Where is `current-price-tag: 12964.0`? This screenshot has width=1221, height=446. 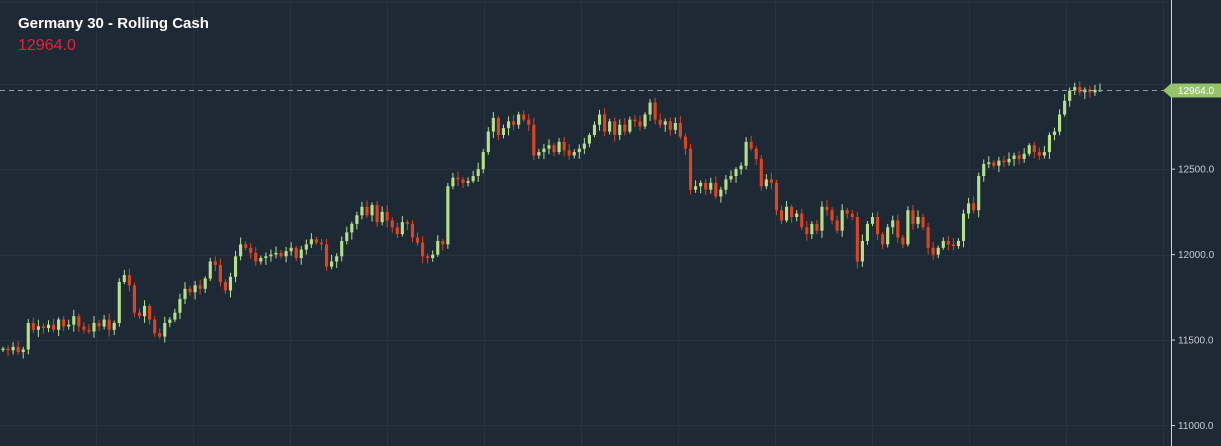
current-price-tag: 12964.0 is located at coordinates (1192, 90).